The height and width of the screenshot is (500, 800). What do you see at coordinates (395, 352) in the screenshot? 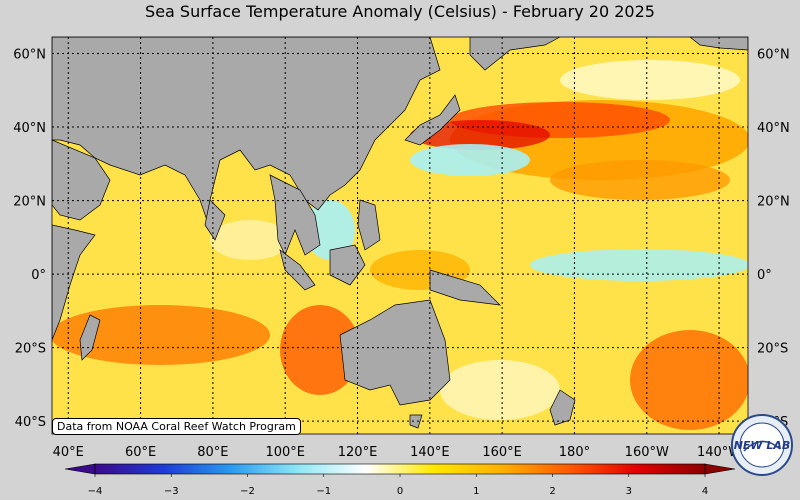
I see `australia-landmass` at bounding box center [395, 352].